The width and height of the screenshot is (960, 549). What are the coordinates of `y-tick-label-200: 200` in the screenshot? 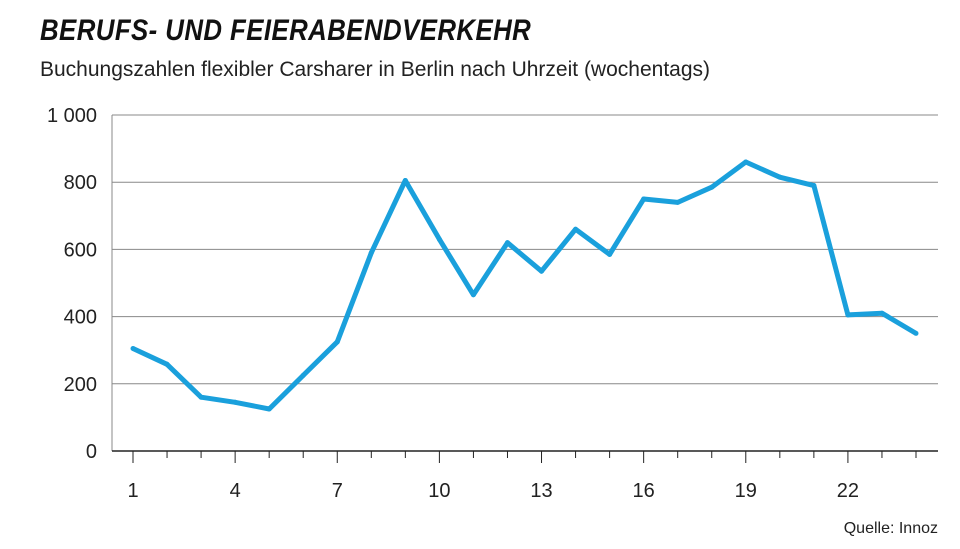 It's located at (80, 385).